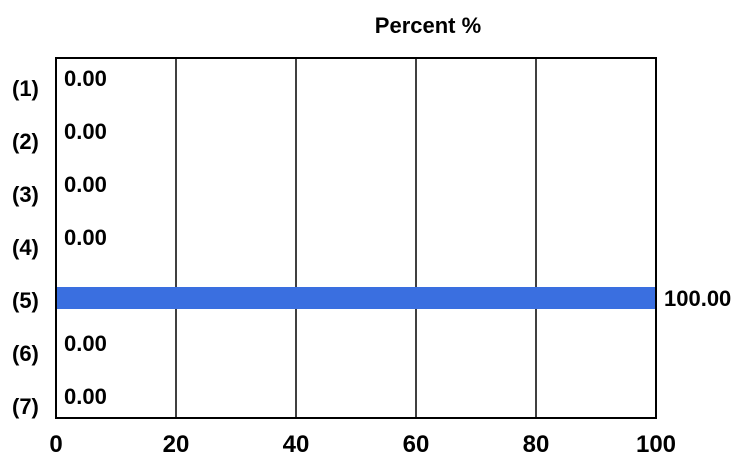  What do you see at coordinates (85, 396) in the screenshot?
I see `value-label-7: 0.00` at bounding box center [85, 396].